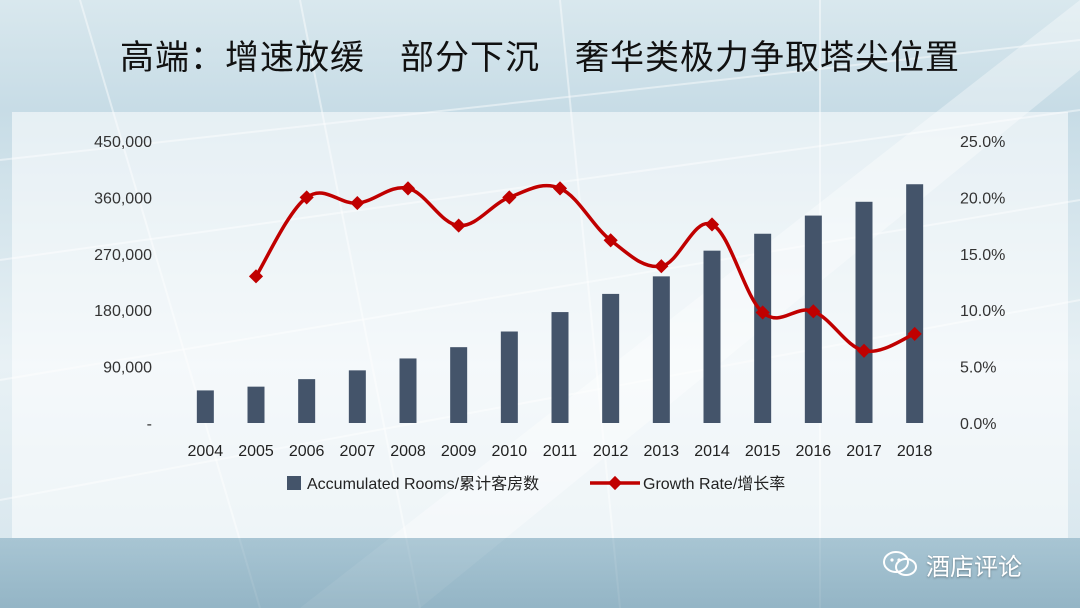 This screenshot has height=608, width=1080. I want to click on left-tick-label: -, so click(149, 424).